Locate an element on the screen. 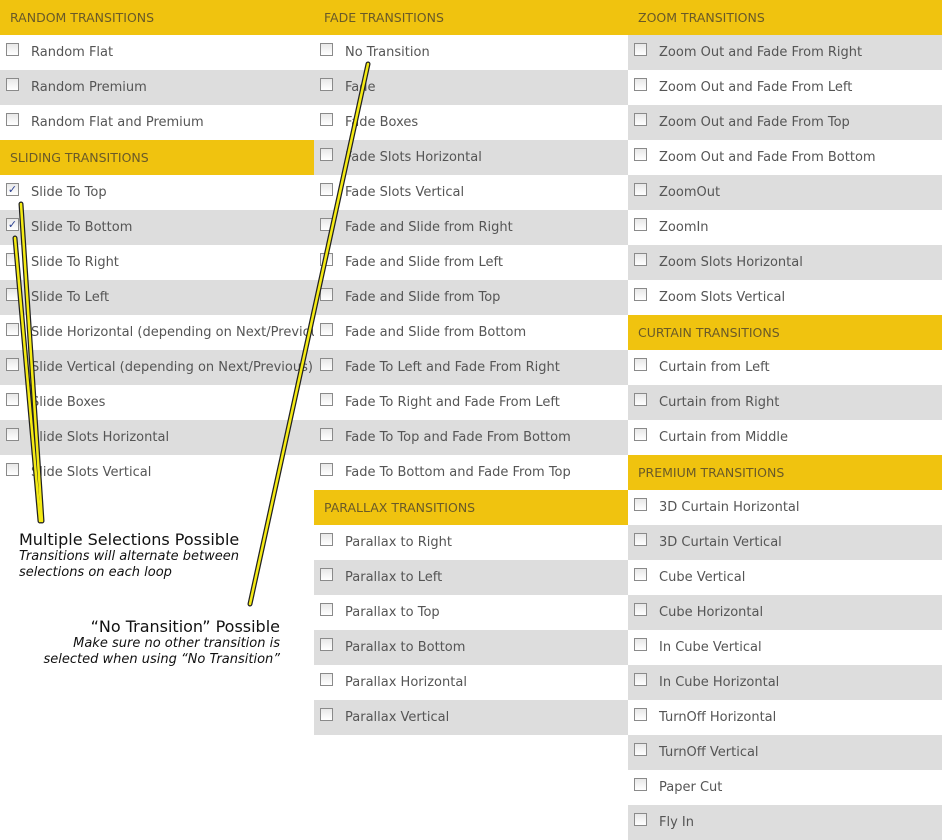 The image size is (942, 840). transition-option: Slide Slots Vertical is located at coordinates (157, 472).